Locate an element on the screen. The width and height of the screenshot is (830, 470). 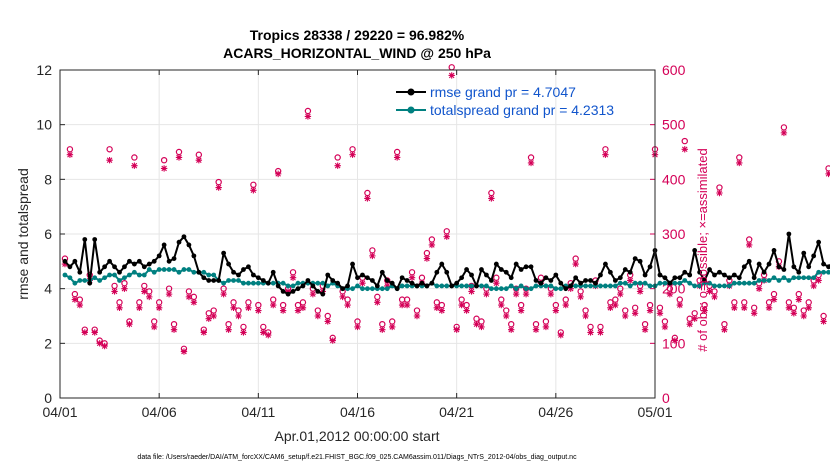
x-tick-label: 05/01 is located at coordinates (654, 412).